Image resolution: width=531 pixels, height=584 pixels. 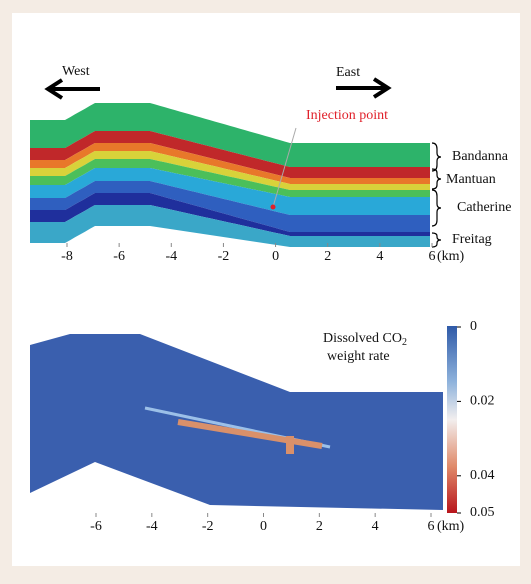 What do you see at coordinates (347, 115) in the screenshot?
I see `injection-label: Injection point` at bounding box center [347, 115].